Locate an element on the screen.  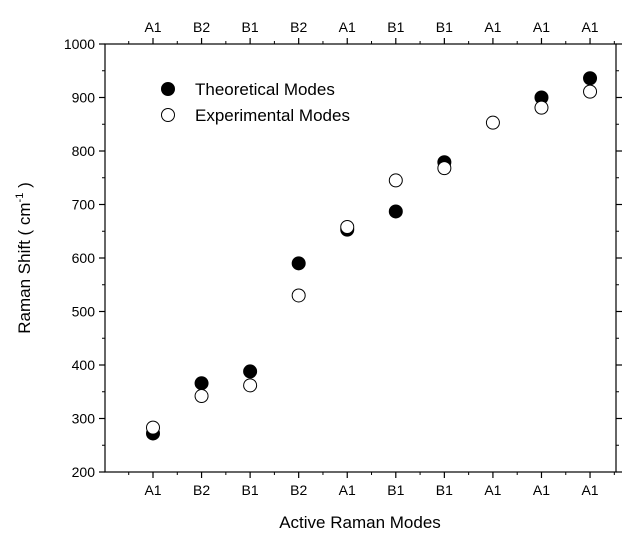
y-tick-label: 800 is located at coordinates (84, 151).